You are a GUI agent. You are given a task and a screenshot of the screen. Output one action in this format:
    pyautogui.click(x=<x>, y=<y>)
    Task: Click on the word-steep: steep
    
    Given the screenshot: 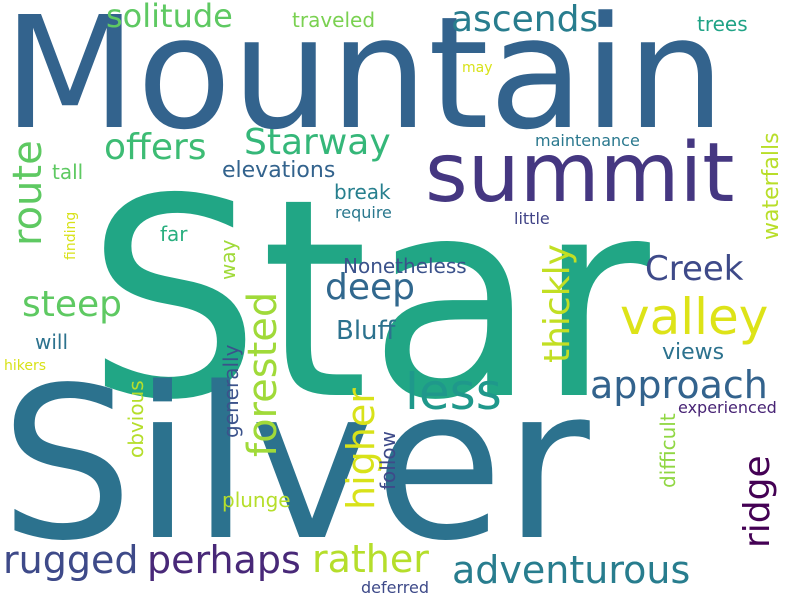 What is the action you would take?
    pyautogui.click(x=72, y=304)
    